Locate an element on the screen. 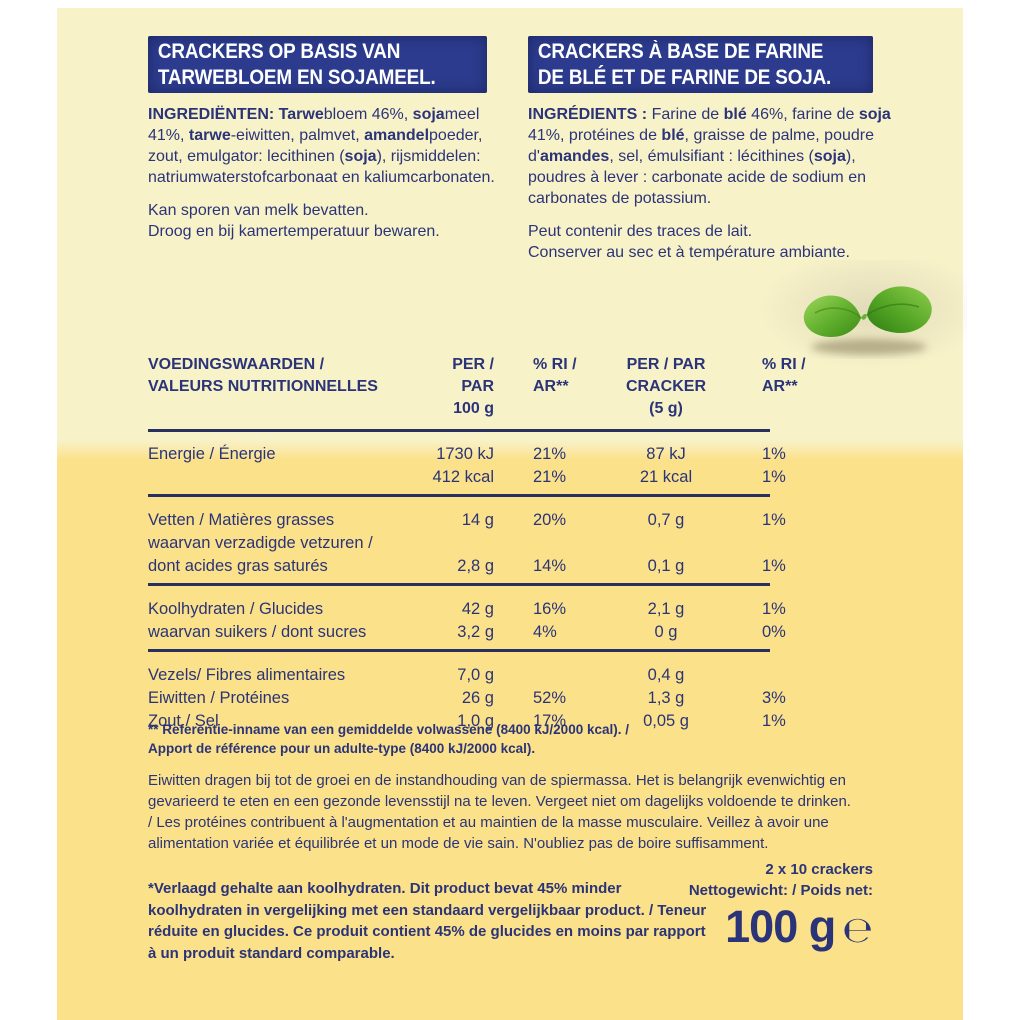  nutrition-header-per100: PER / PAR 100 g is located at coordinates (473, 386).